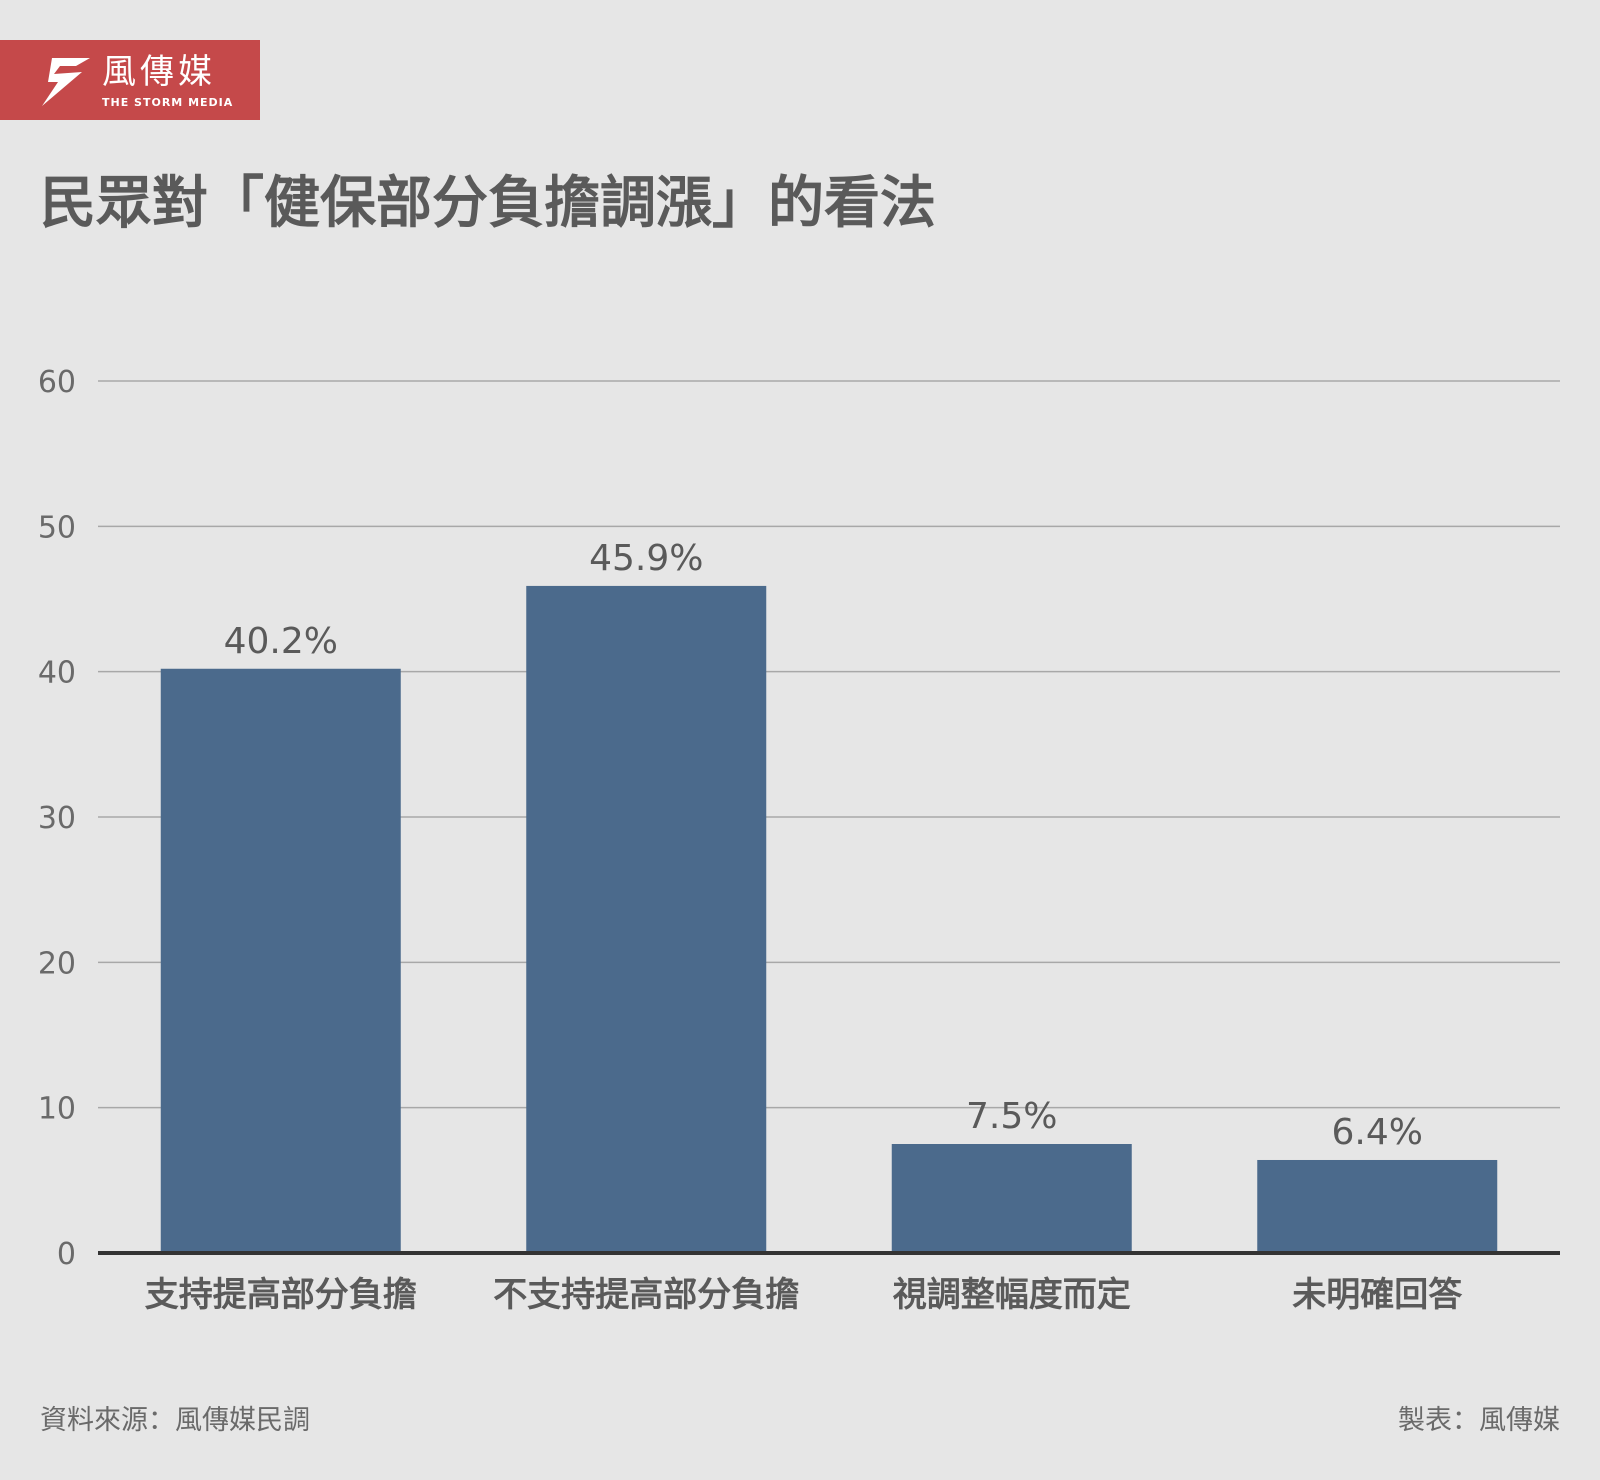  I want to click on brand-logo: 風傳媒 THE STORM MEDIA, so click(130, 80).